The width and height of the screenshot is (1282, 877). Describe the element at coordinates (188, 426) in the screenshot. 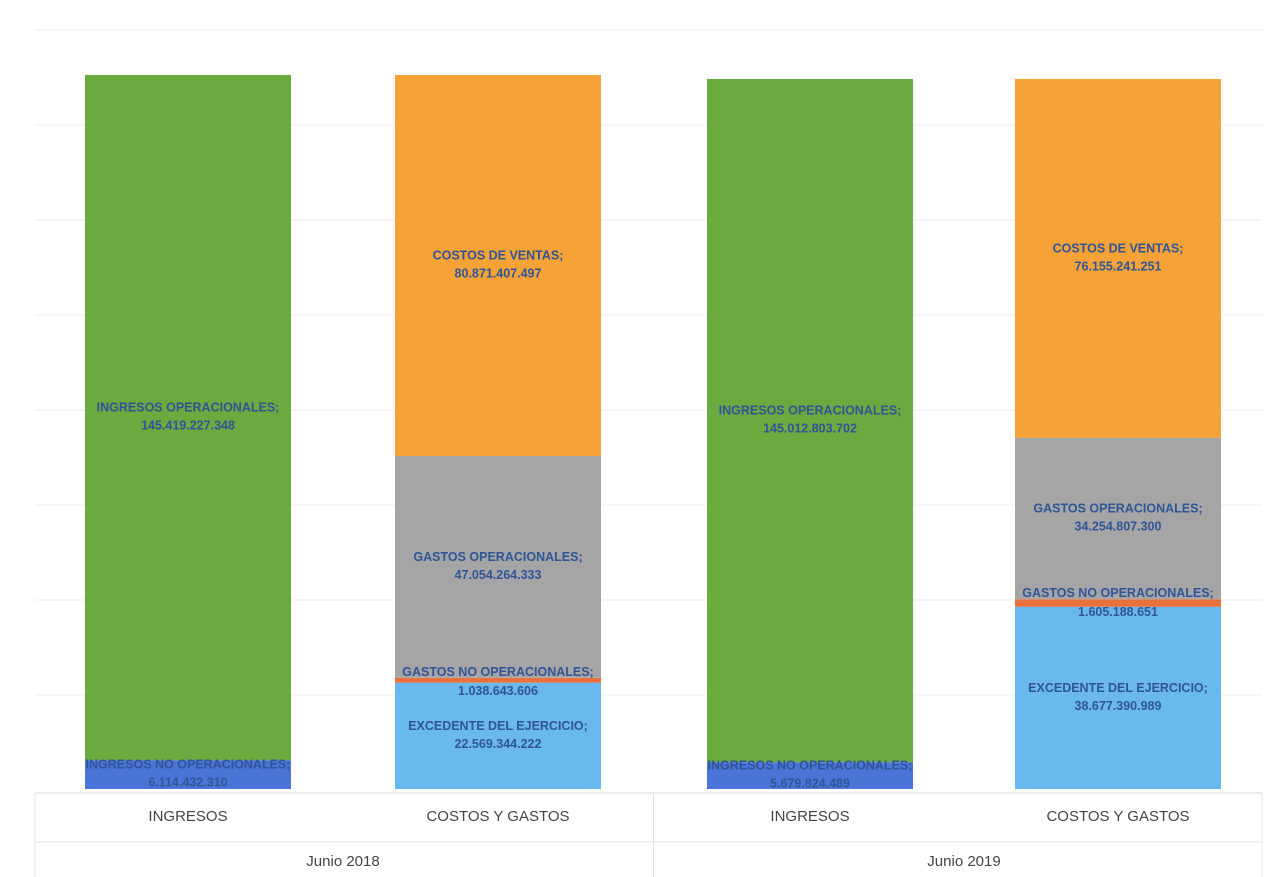

I see `data-label-value: 145.419.227.348` at that location.